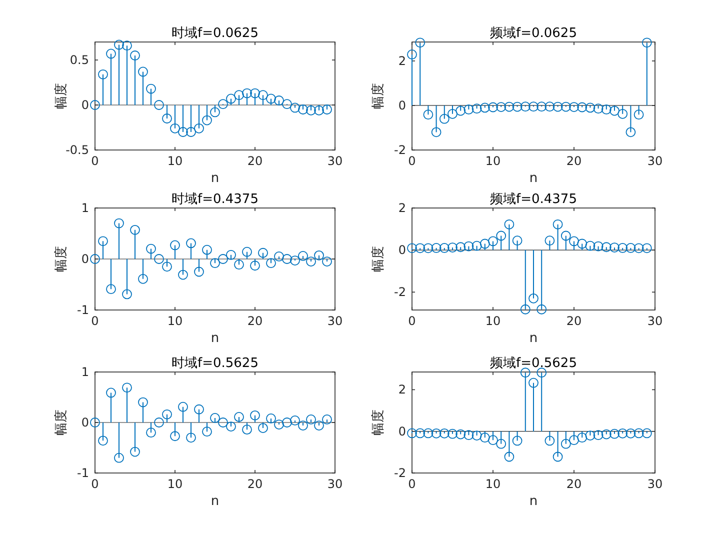 The width and height of the screenshot is (724, 542). What do you see at coordinates (215, 363) in the screenshot?
I see `chart-title: 时域f=0.5625` at bounding box center [215, 363].